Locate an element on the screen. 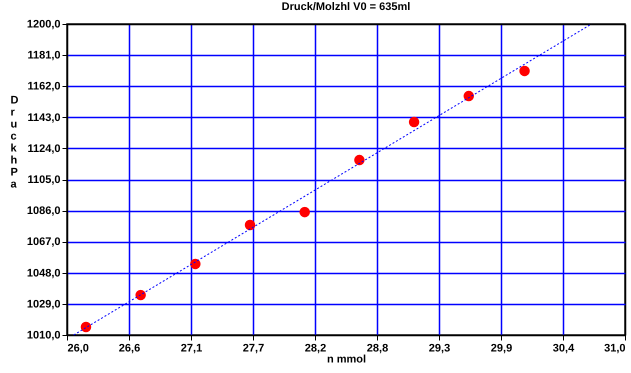 The image size is (631, 373). x-tick-label: 28,2 is located at coordinates (315, 348).